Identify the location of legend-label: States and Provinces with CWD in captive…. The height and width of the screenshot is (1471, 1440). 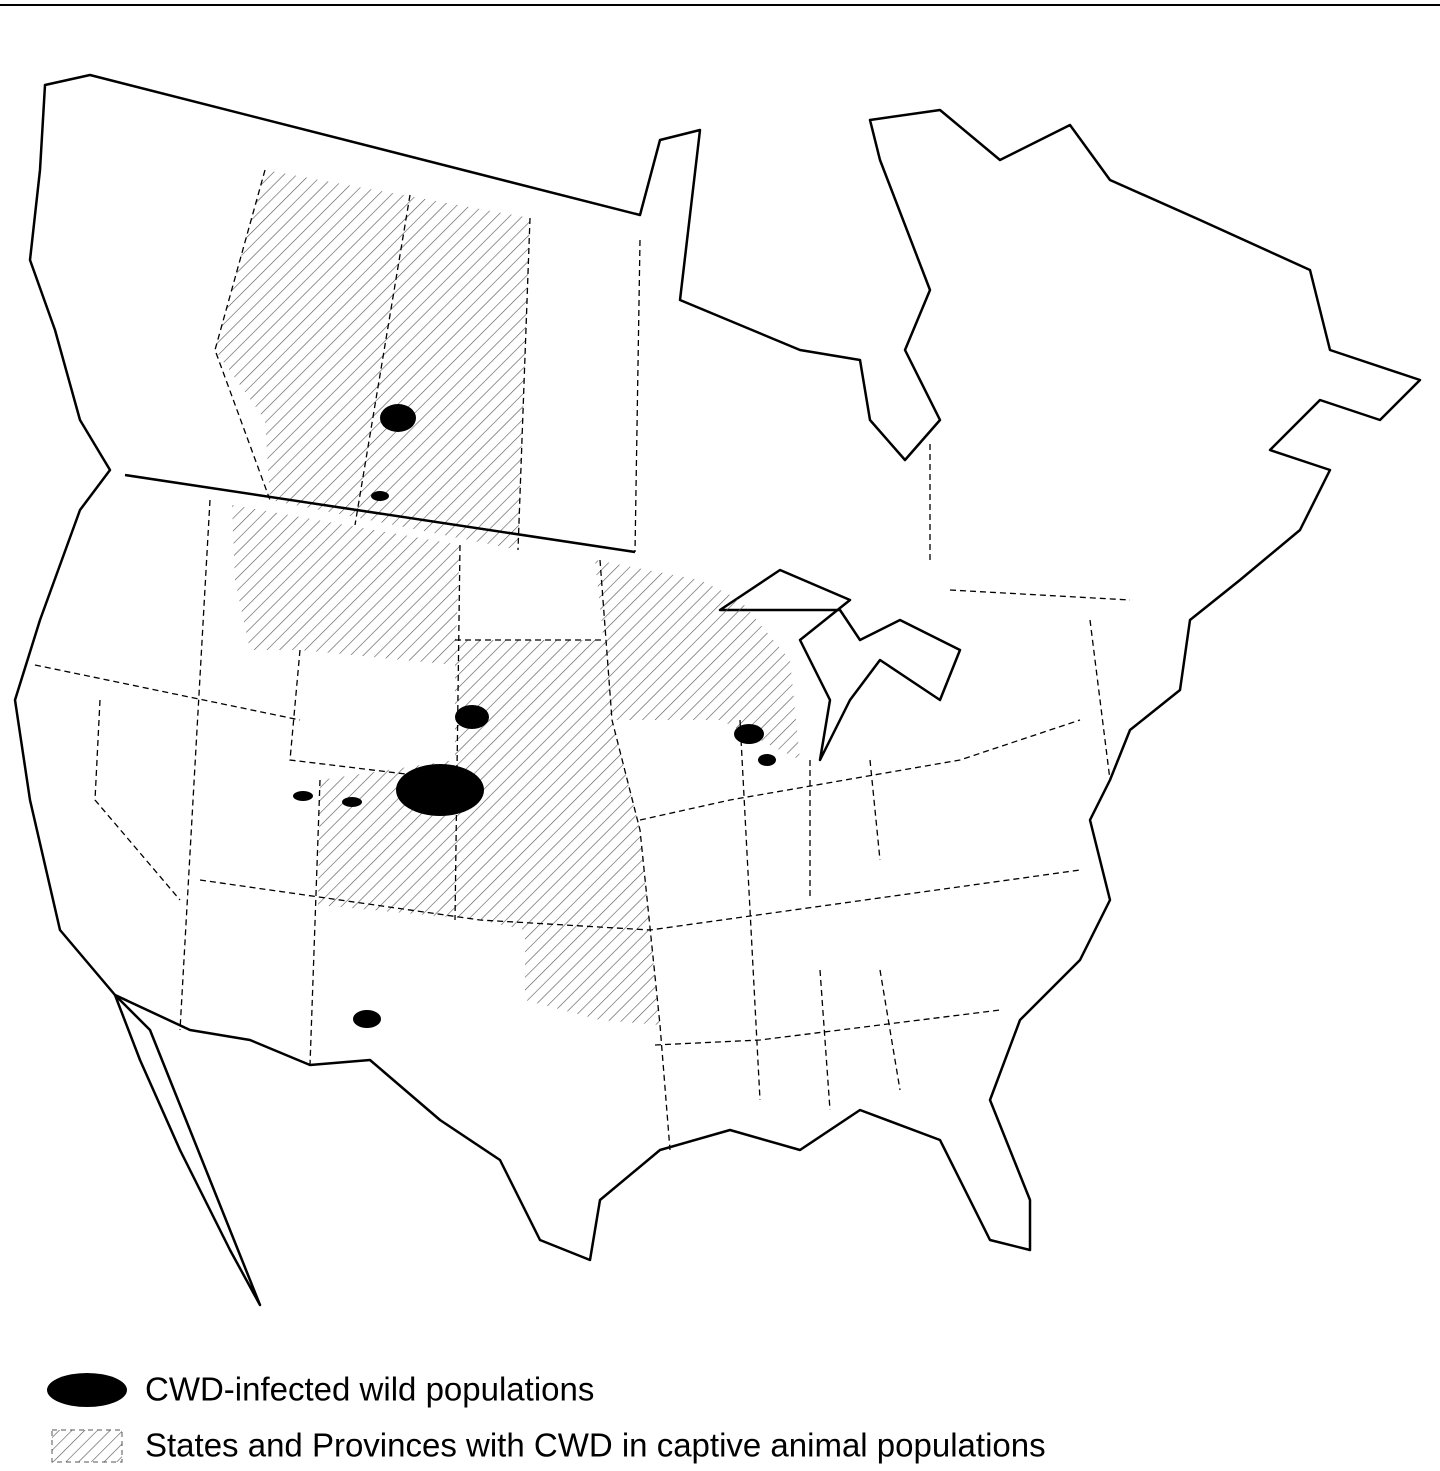
(595, 1445).